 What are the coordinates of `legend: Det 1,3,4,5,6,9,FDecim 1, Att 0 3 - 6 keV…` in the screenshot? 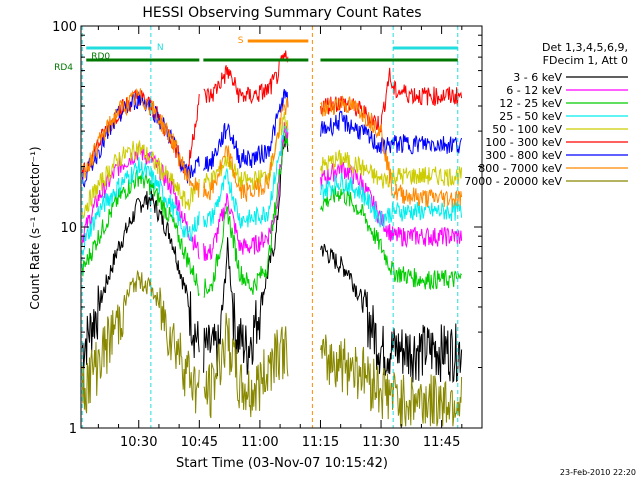 It's located at (546, 114).